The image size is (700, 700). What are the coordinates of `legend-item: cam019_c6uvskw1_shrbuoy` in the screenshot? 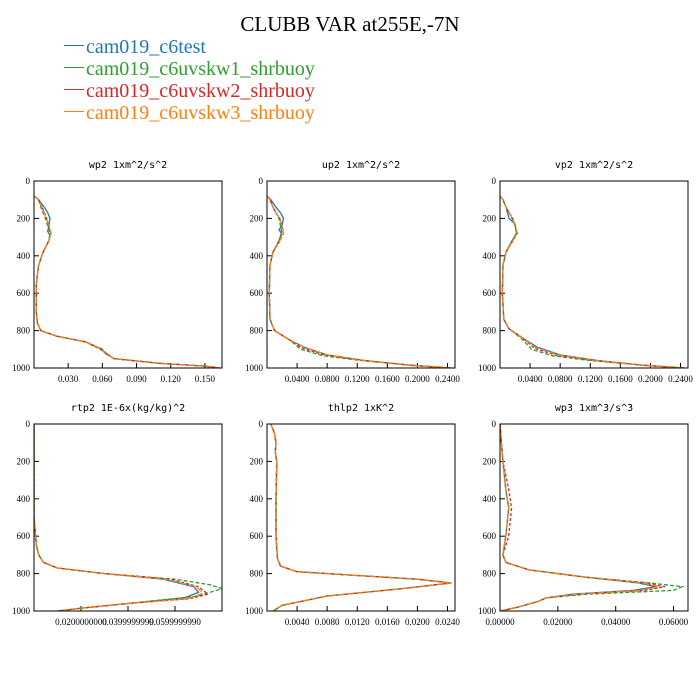 It's located at (189, 69).